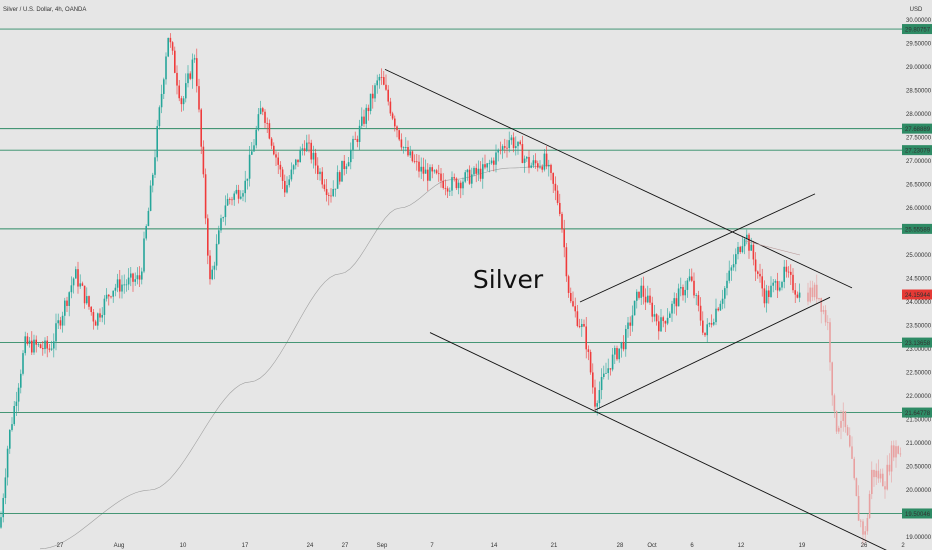  Describe the element at coordinates (918, 130) in the screenshot. I see `level-label: 27.68889` at that location.